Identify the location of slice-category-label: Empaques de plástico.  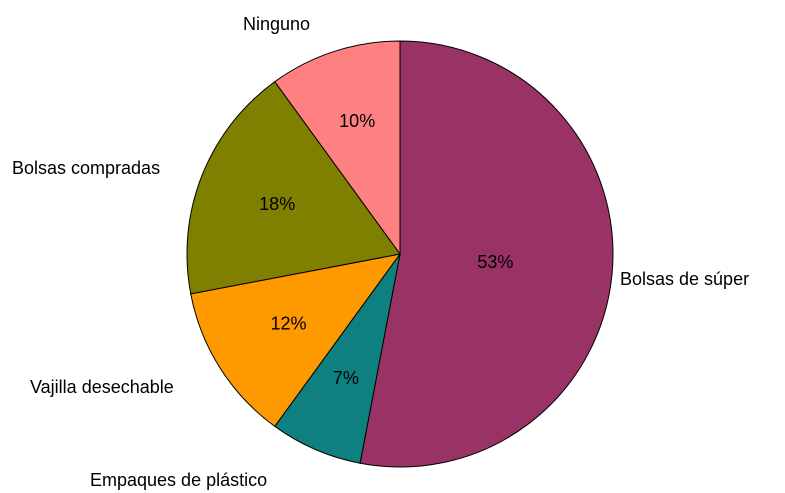
(178, 480).